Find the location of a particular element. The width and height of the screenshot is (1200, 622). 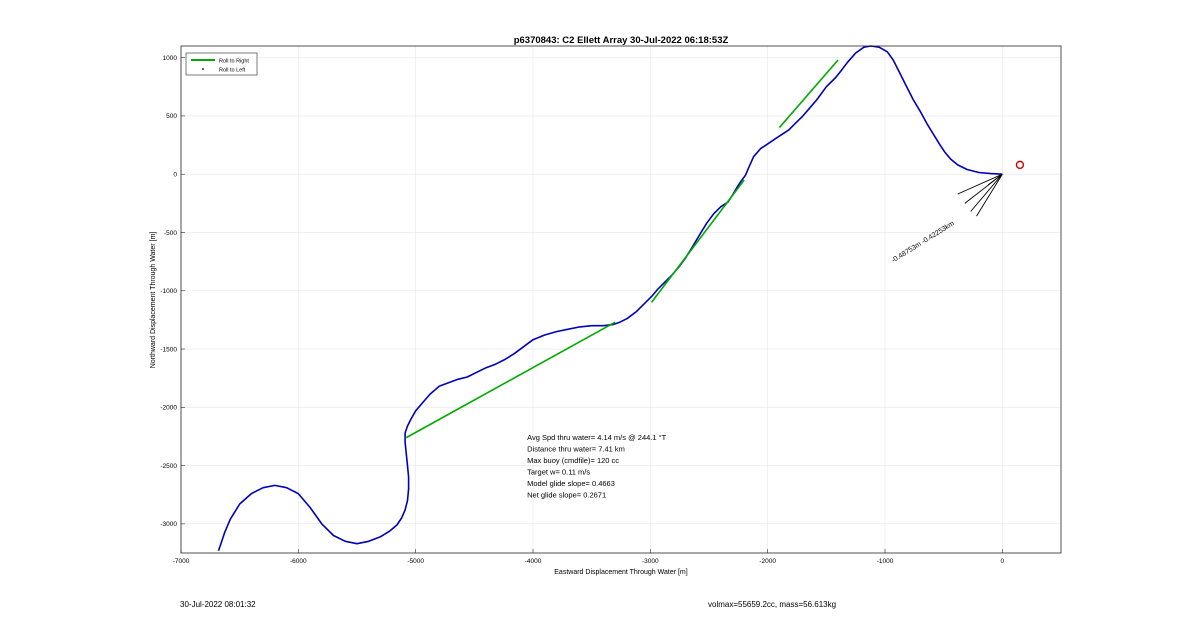

annotation-line: Model glide slope= 0.4663 is located at coordinates (571, 483).